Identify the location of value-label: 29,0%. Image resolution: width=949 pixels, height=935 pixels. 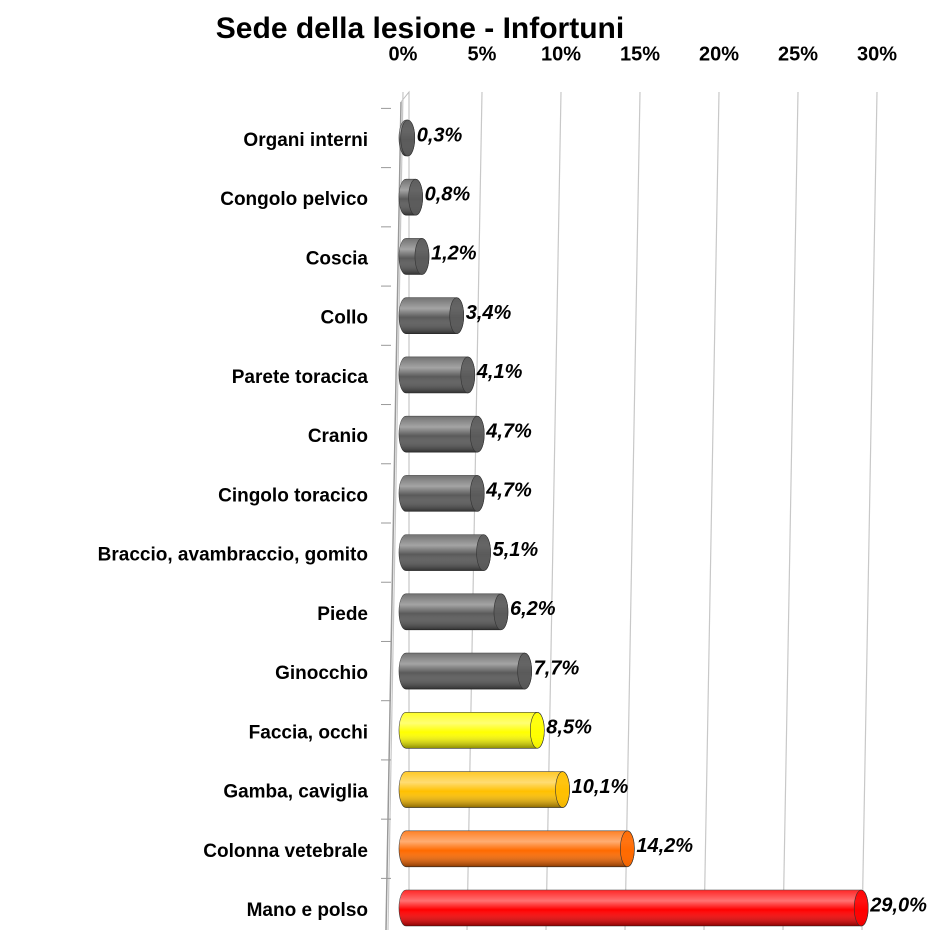
(898, 905).